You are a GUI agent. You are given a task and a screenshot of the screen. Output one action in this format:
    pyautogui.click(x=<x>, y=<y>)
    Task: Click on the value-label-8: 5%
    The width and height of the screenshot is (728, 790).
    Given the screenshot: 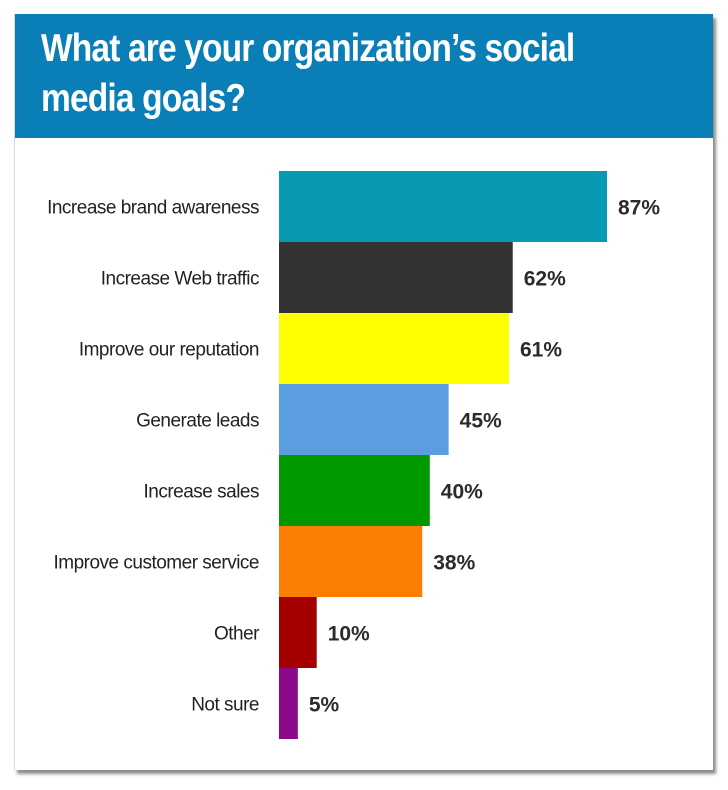 What is the action you would take?
    pyautogui.click(x=324, y=705)
    